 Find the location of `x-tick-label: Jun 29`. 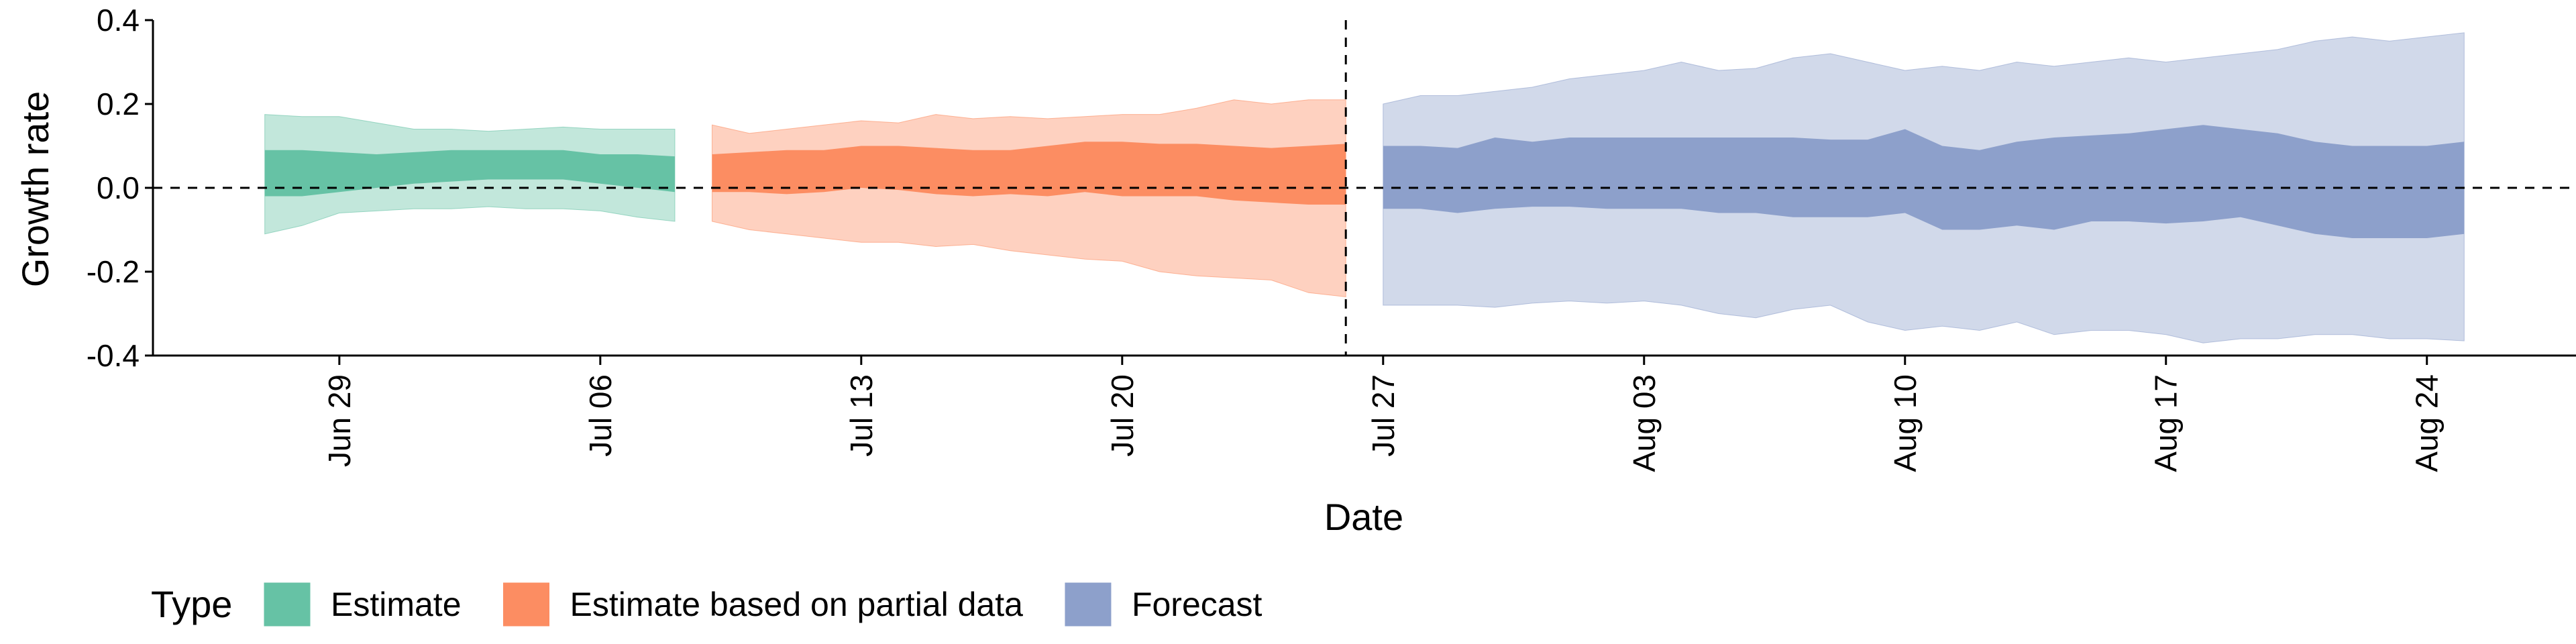

x-tick-label: Jun 29 is located at coordinates (339, 420).